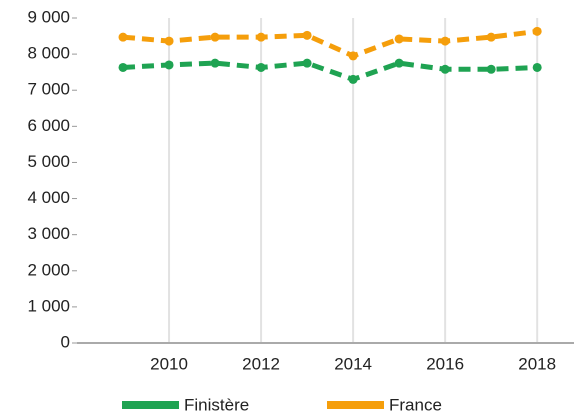 The width and height of the screenshot is (578, 418). What do you see at coordinates (48, 233) in the screenshot?
I see `y-tick-label: 3 000` at bounding box center [48, 233].